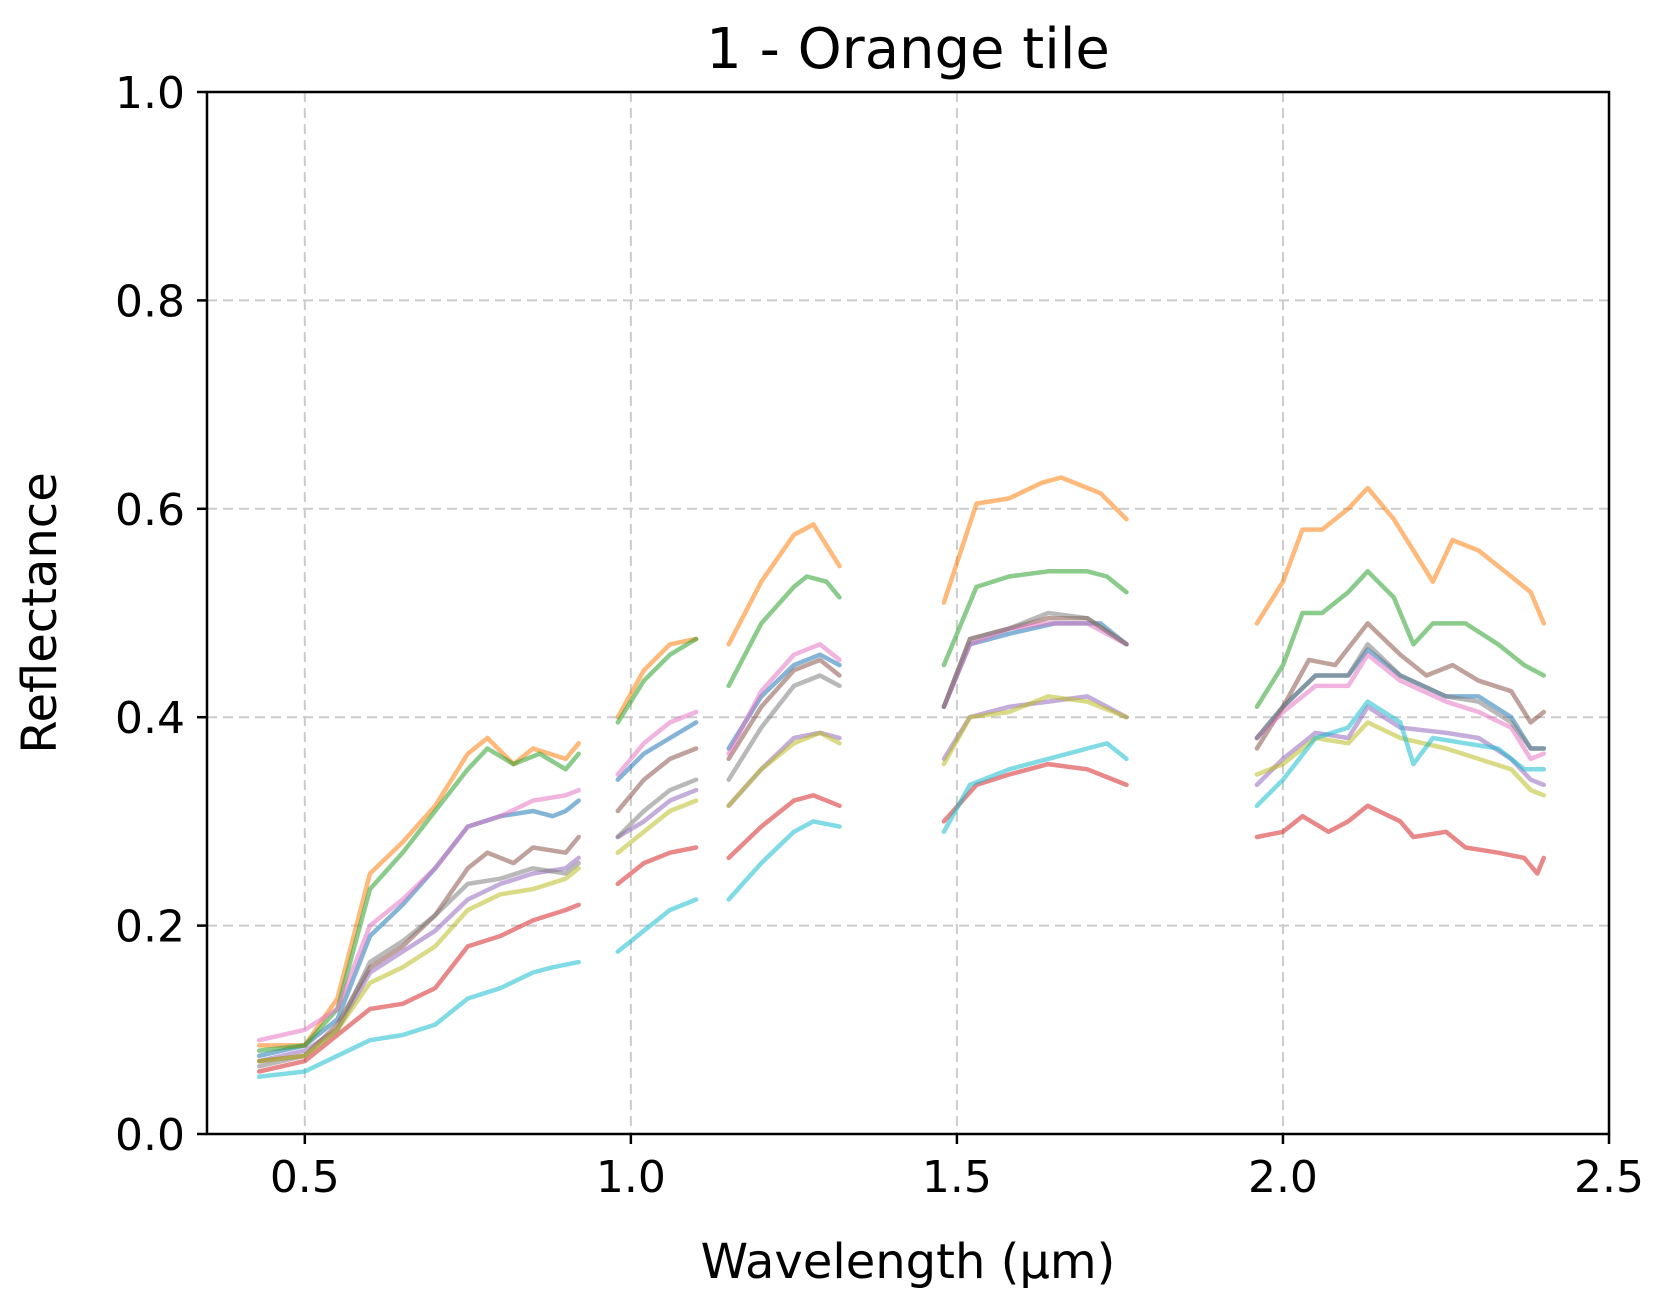 The image size is (1659, 1298). What do you see at coordinates (1609, 1177) in the screenshot?
I see `x-tick-label: 2.5` at bounding box center [1609, 1177].